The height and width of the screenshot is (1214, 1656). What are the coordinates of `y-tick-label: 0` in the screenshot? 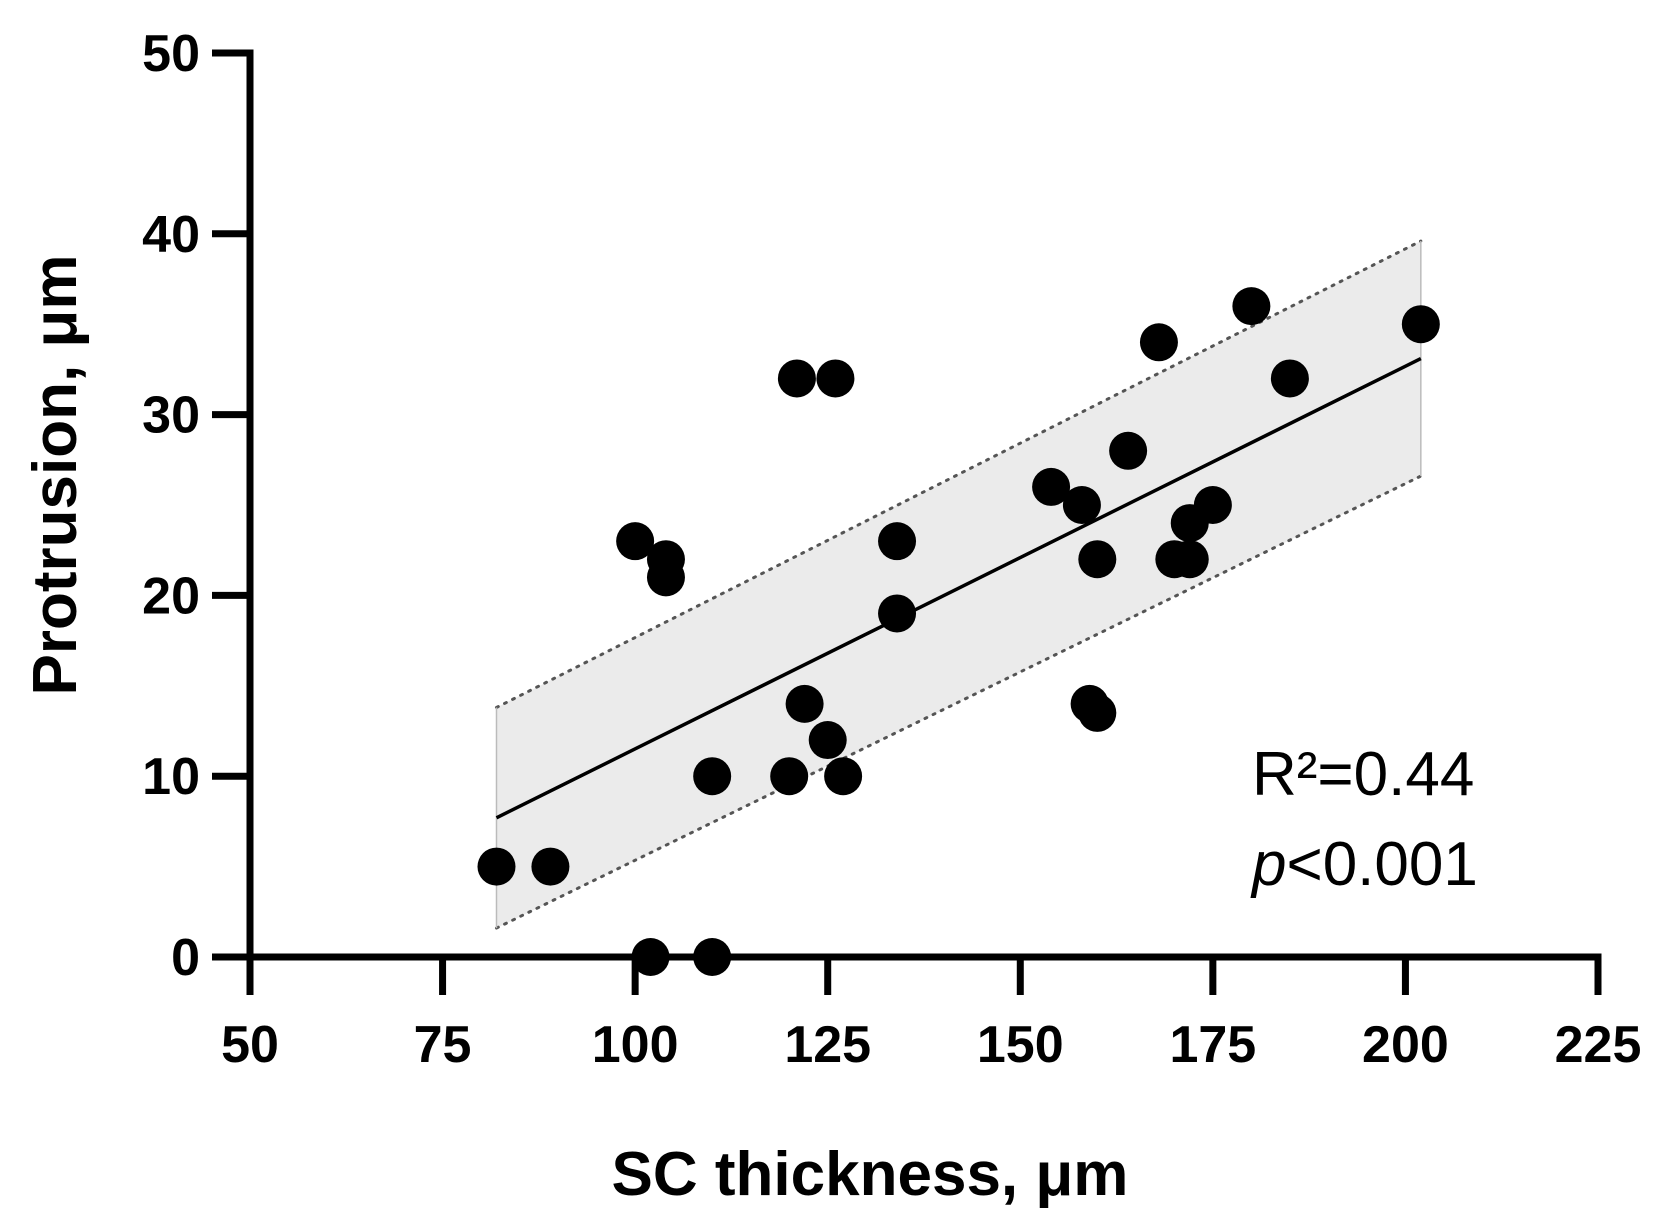 It's located at (185, 958).